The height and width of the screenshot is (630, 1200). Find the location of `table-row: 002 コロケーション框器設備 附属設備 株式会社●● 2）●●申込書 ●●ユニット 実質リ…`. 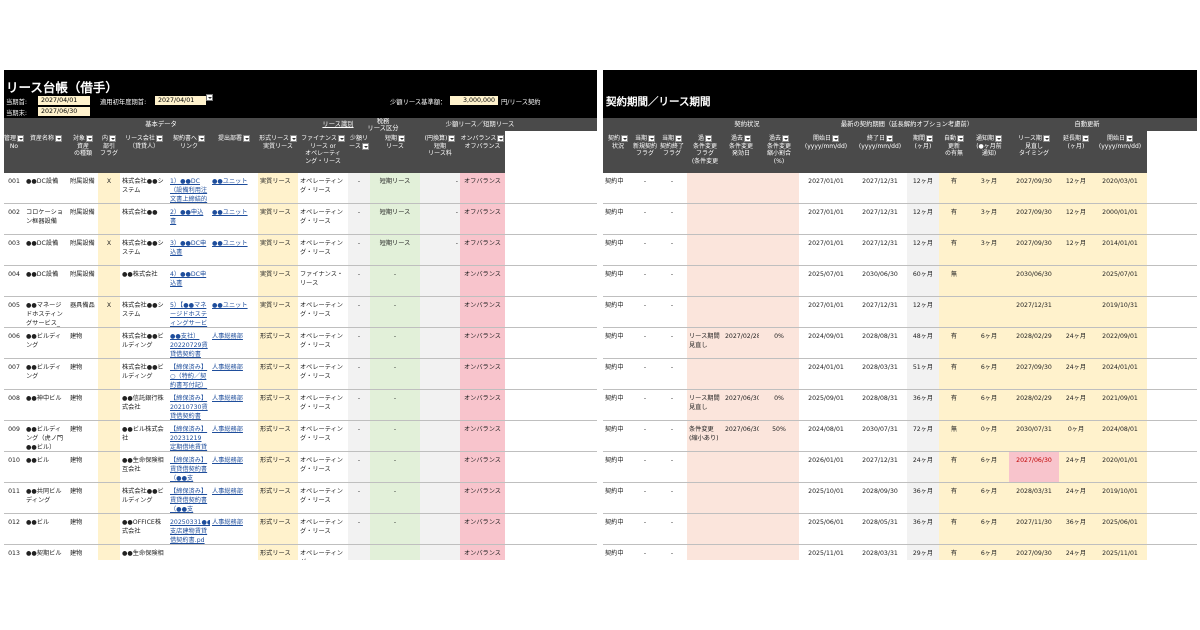

table-row: 002 コロケーション框器設備 附属設備 株式会社●● 2）●●申込書 ●●ユニット 実質リ… is located at coordinates (300, 219).